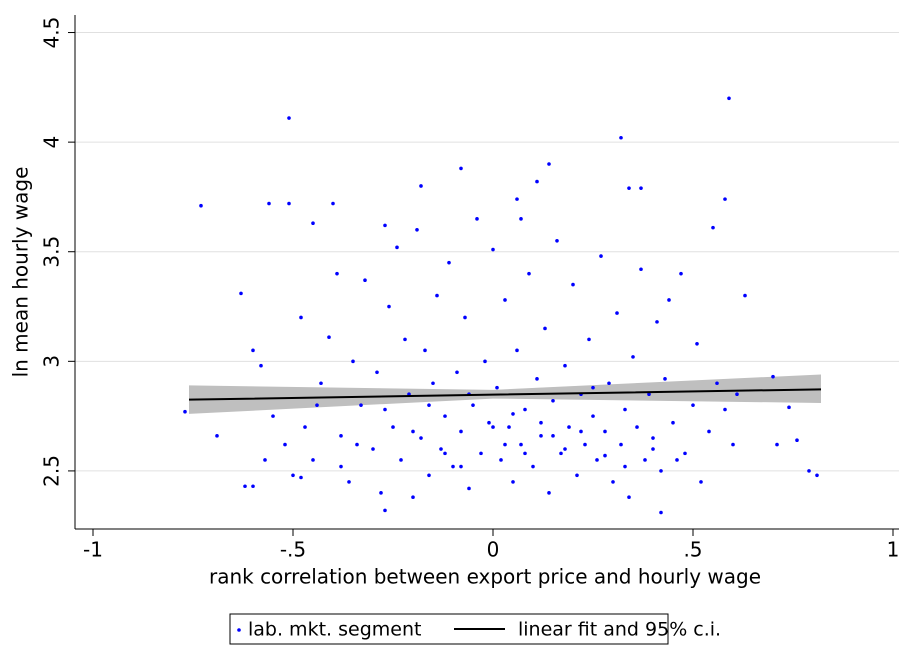 The image size is (899, 645). What do you see at coordinates (52, 142) in the screenshot?
I see `y-tick-label: 4` at bounding box center [52, 142].